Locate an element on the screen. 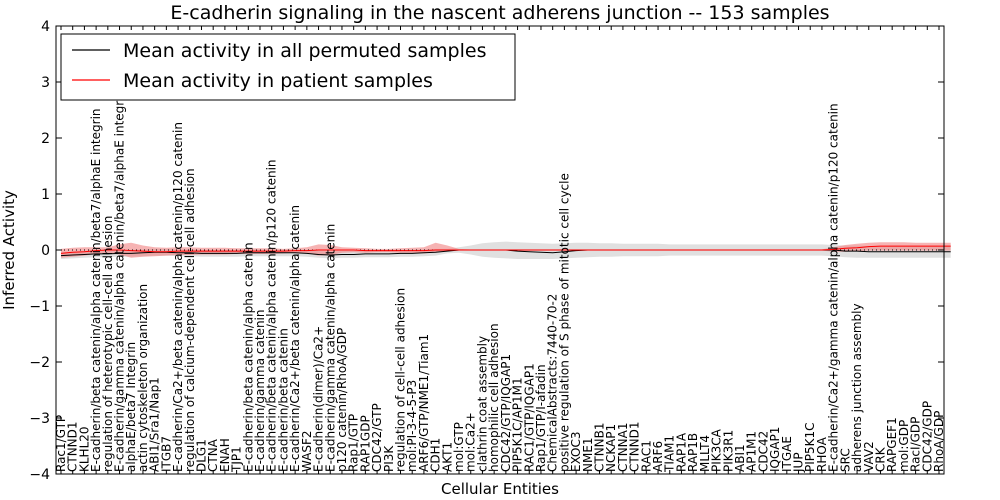 Image resolution: width=1000 pixels, height=500 pixels. x-category-label: Rap1/GTP is located at coordinates (354, 443).